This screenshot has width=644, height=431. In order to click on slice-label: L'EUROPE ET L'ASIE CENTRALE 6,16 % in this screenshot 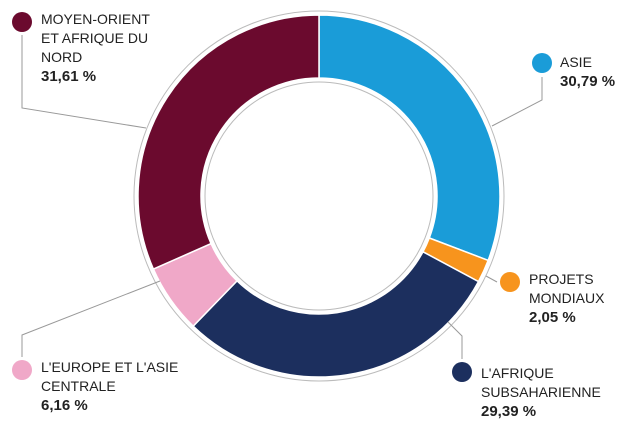, I will do `click(113, 386)`.